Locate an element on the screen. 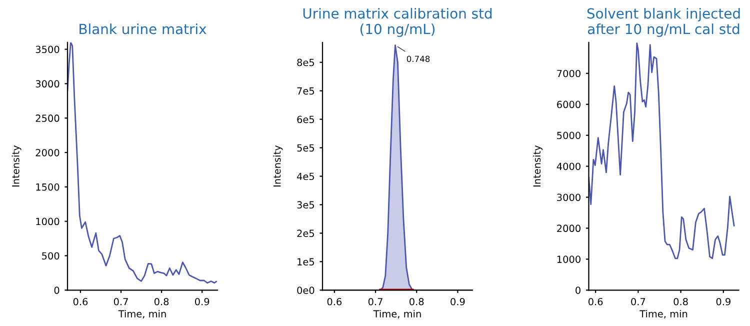 This screenshot has height=326, width=750. y-tick-label: 1e5 is located at coordinates (306, 262).